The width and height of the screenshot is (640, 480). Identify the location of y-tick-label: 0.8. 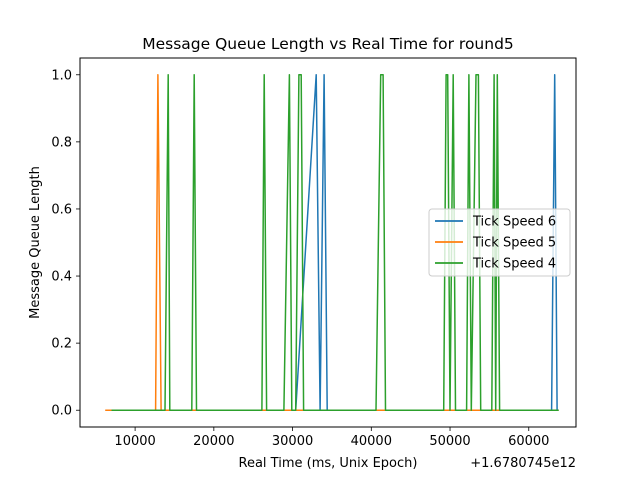
(61, 142).